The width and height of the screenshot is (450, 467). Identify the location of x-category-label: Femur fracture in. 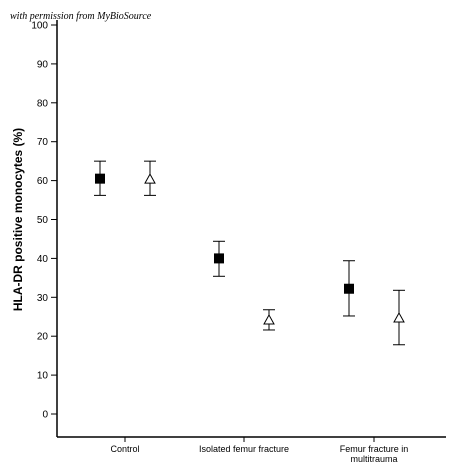
(374, 449).